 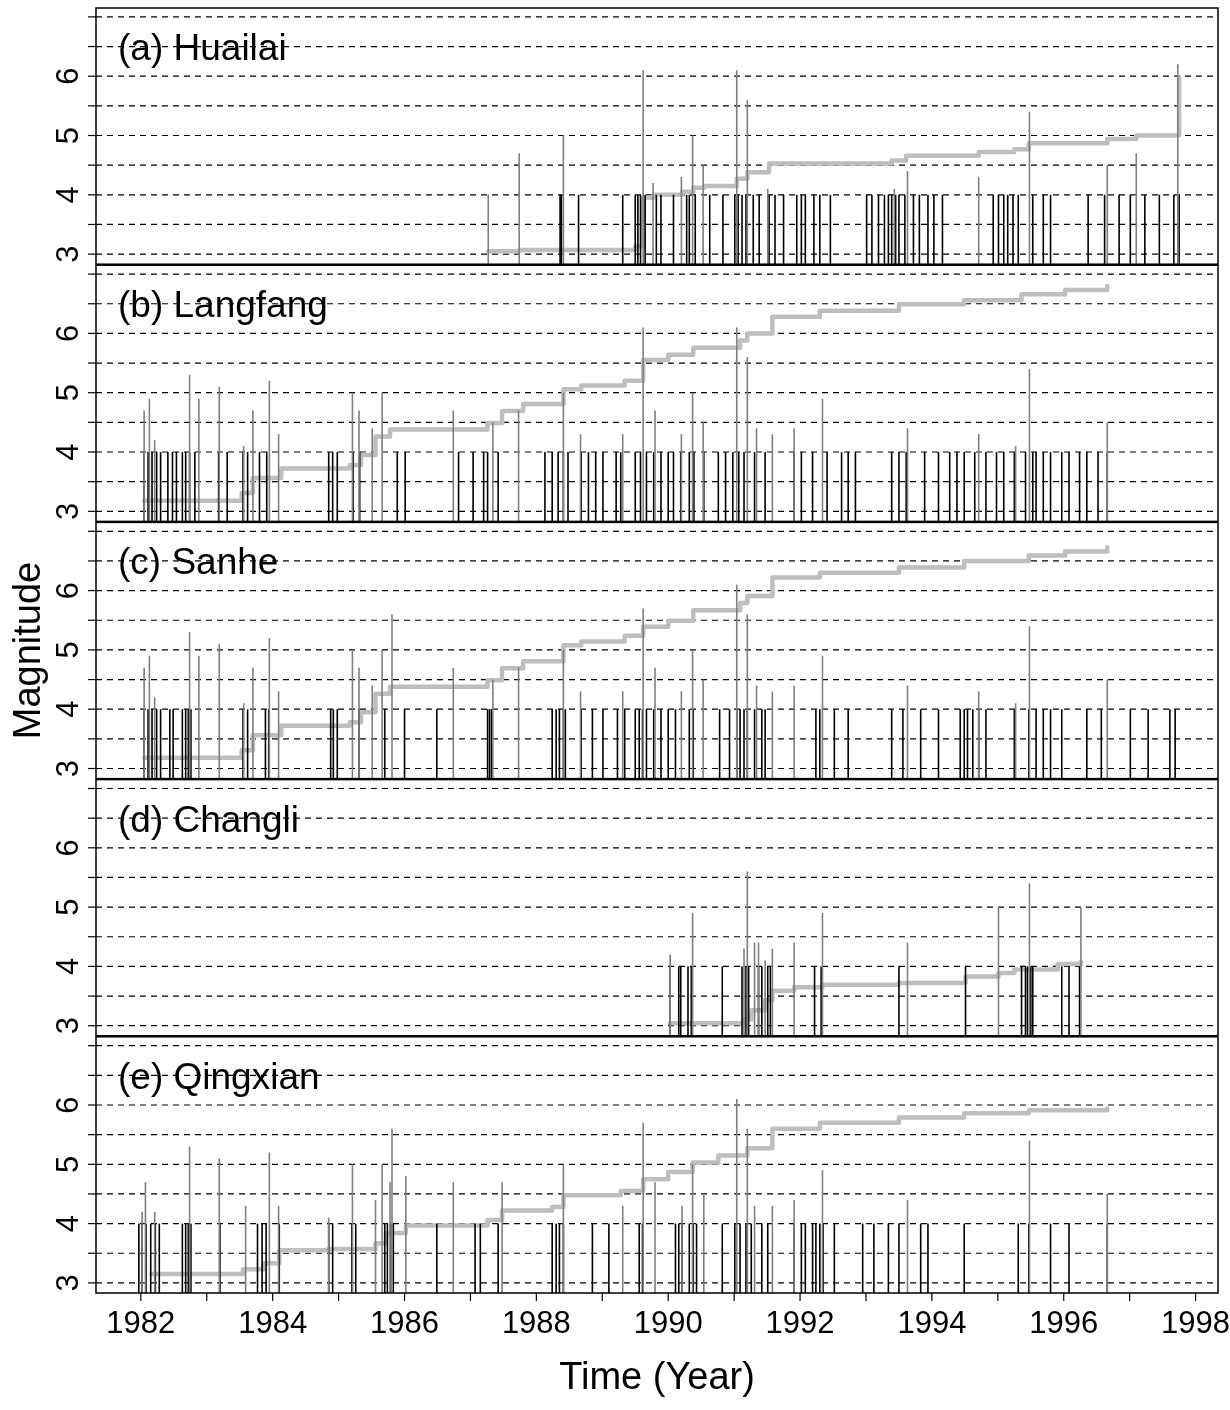 What do you see at coordinates (219, 1076) in the screenshot?
I see `text: (e) Qingxian` at bounding box center [219, 1076].